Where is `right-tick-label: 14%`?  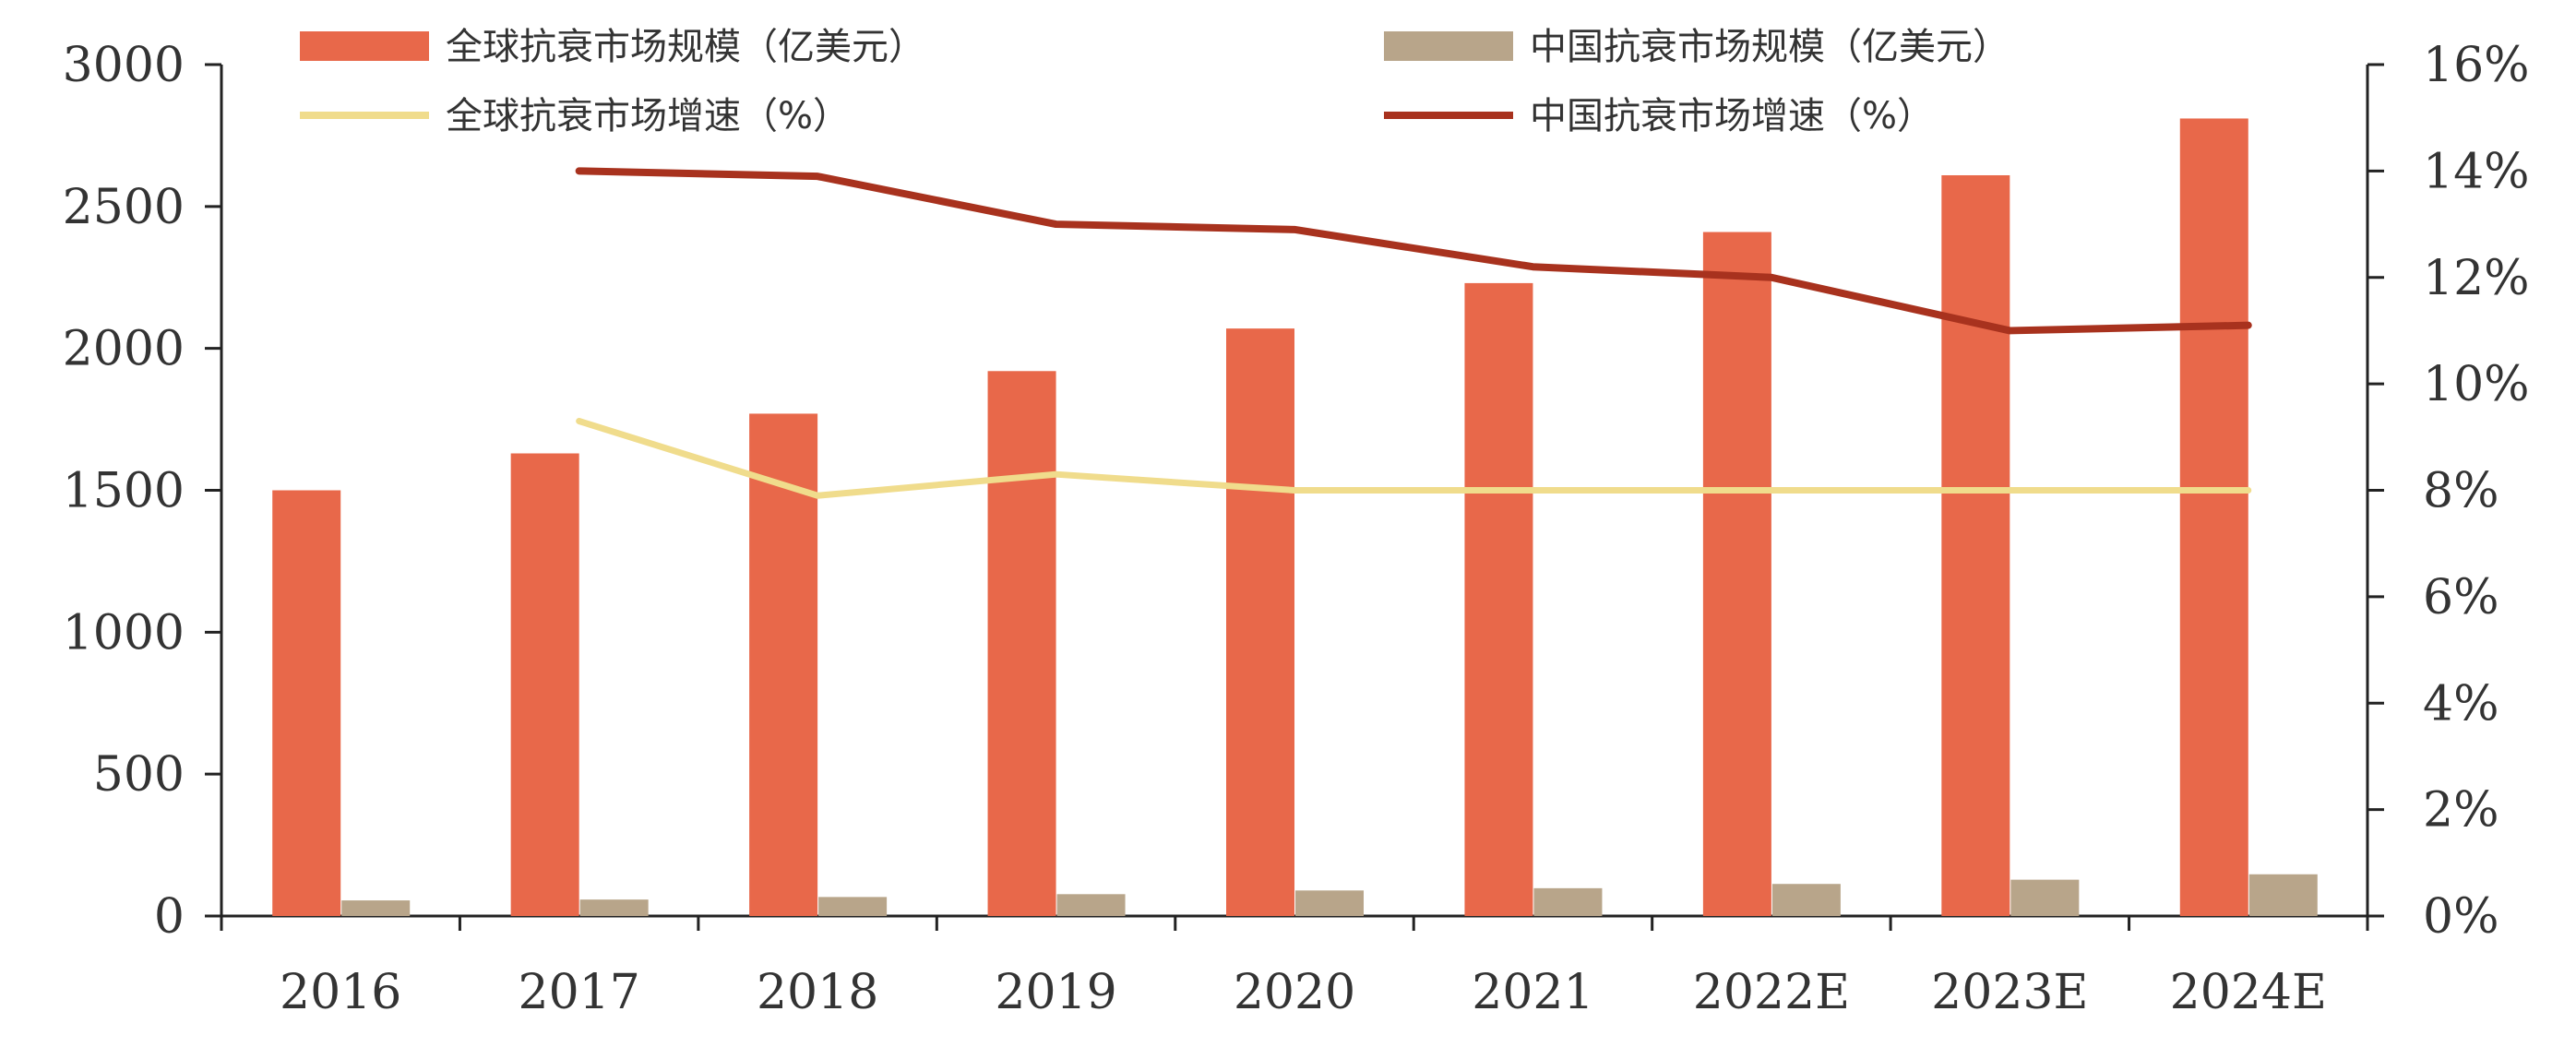
right-tick-label: 14% is located at coordinates (2476, 171).